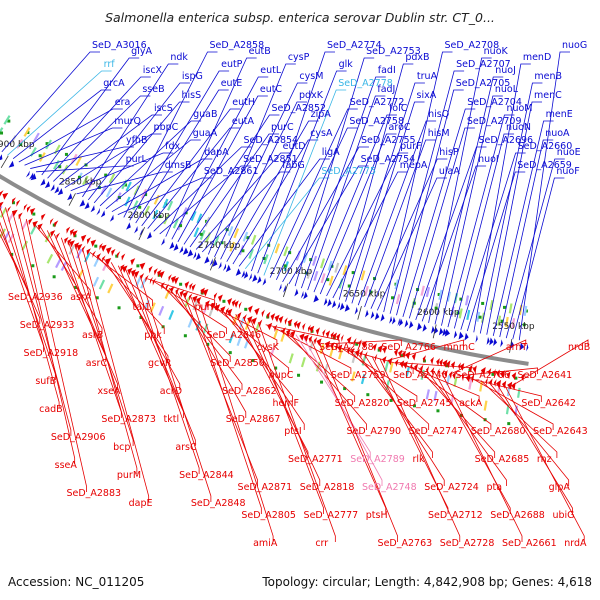 This screenshot has width=600, height=600. What do you see at coordinates (548, 95) in the screenshot?
I see `gene-label: menC` at bounding box center [548, 95].